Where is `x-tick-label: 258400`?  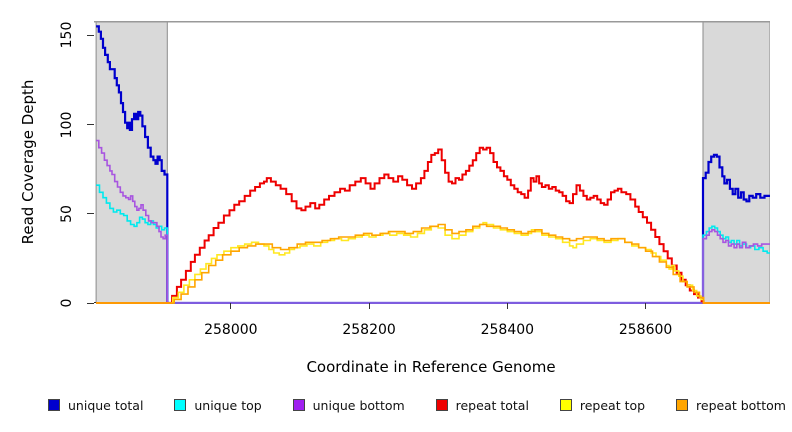 x-tick-label: 258400 is located at coordinates (507, 330).